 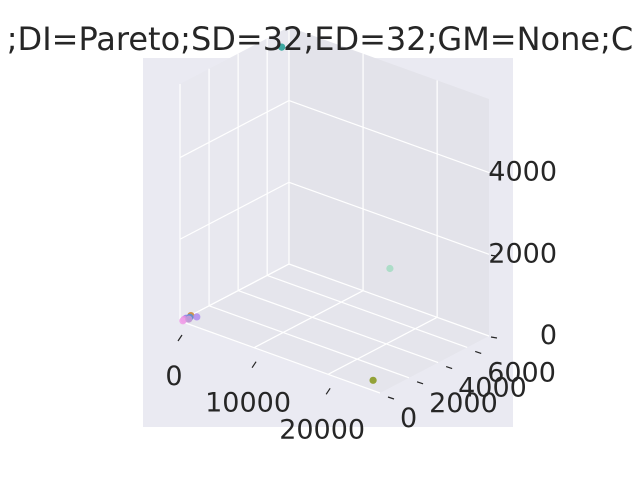 What do you see at coordinates (548, 335) in the screenshot?
I see `z-tick-label: 0` at bounding box center [548, 335].